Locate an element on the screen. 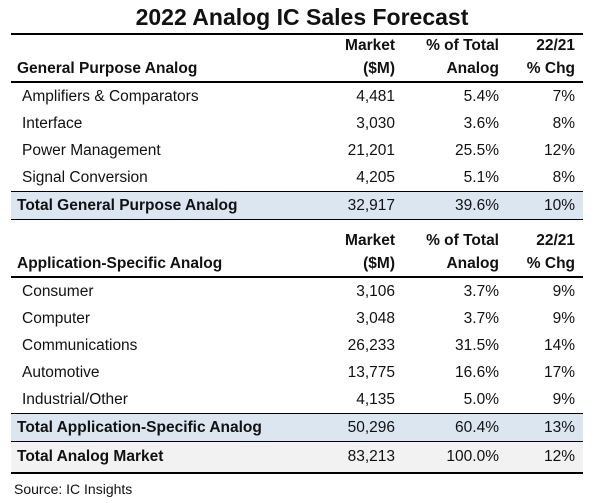 The width and height of the screenshot is (604, 503). subtotal-chg: 13% is located at coordinates (549, 427).